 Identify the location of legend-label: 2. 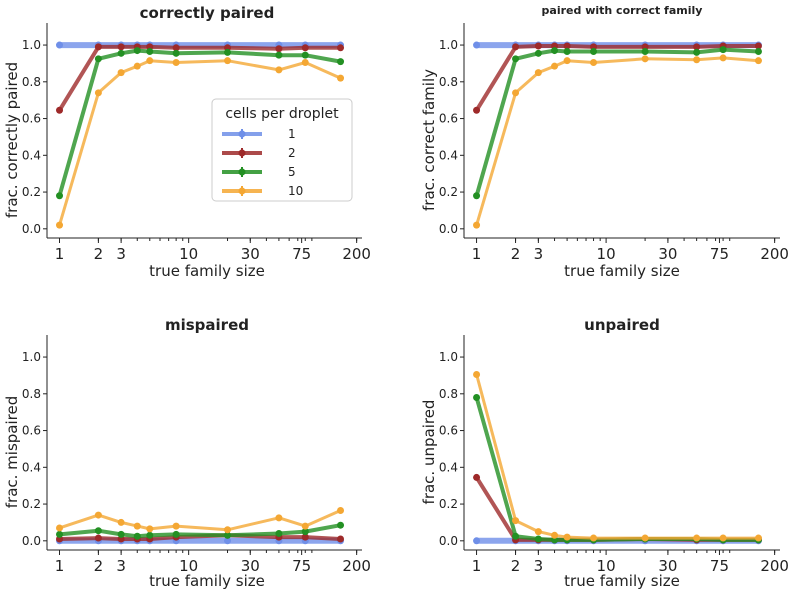
(292, 153).